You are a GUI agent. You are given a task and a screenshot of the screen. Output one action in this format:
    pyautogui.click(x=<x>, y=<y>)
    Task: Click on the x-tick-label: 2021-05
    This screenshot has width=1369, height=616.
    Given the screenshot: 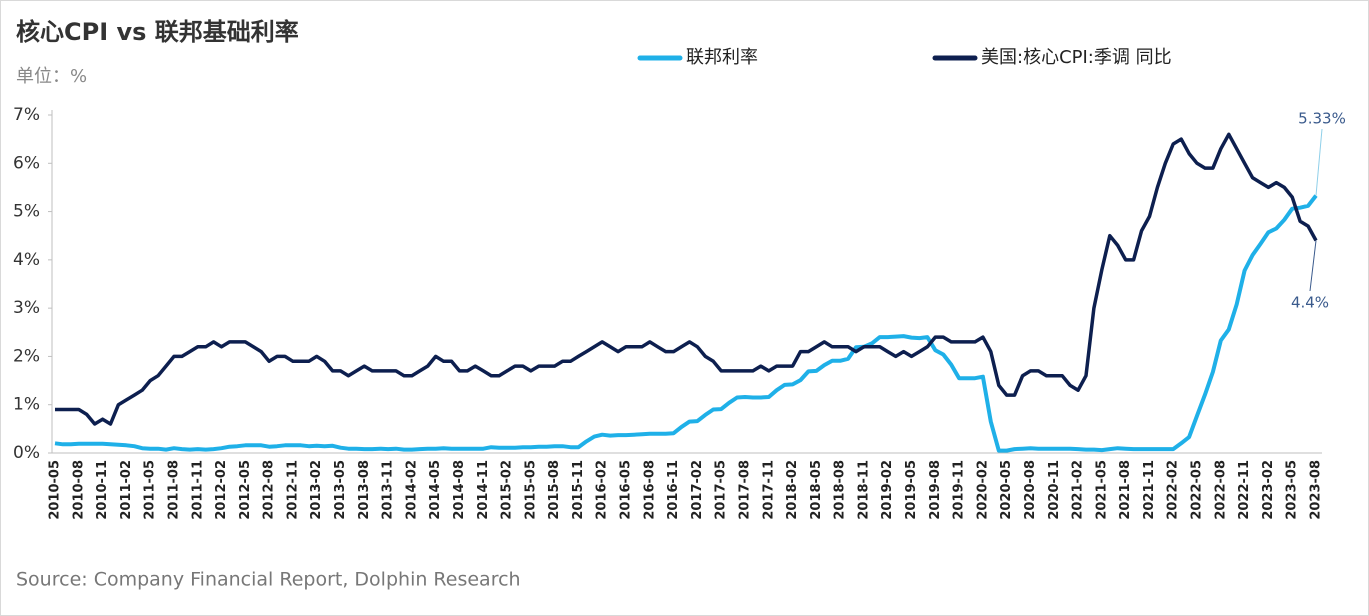 What is the action you would take?
    pyautogui.click(x=1101, y=490)
    